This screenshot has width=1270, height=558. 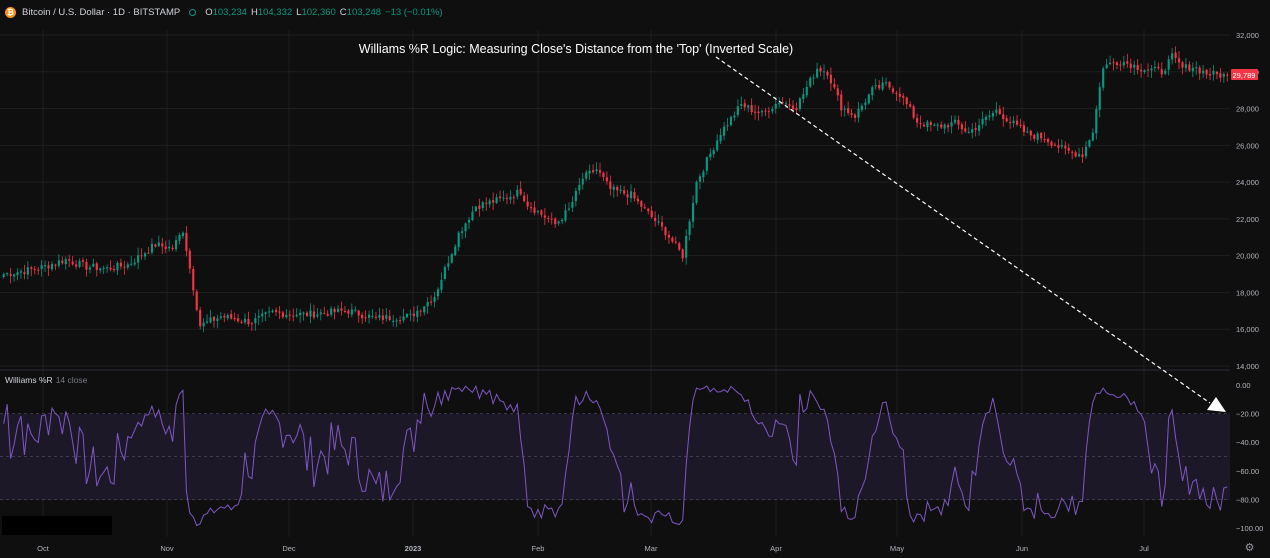 I want to click on time-tick-label: May, so click(x=897, y=548).